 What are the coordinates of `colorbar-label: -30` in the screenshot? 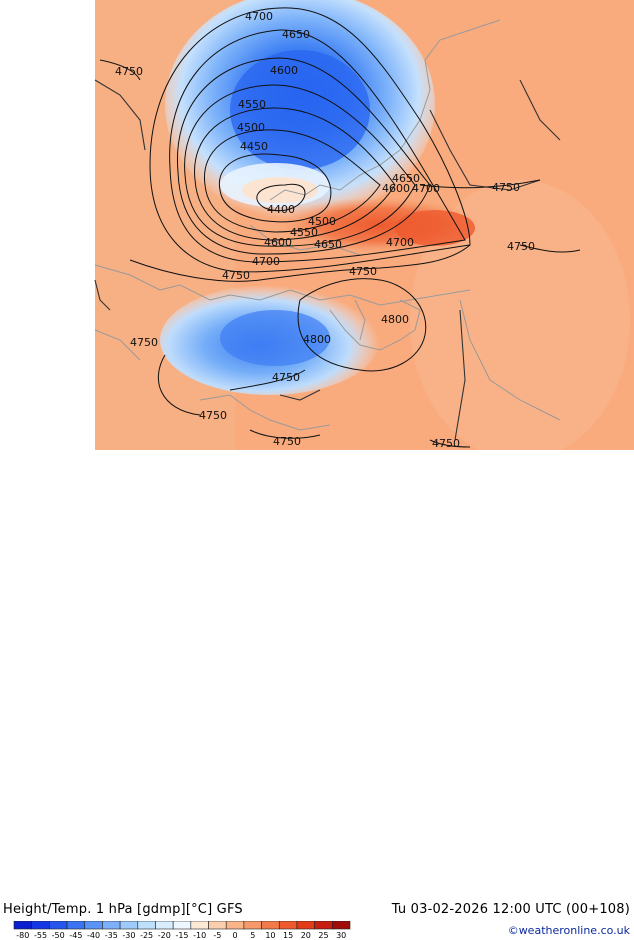 It's located at (128, 935).